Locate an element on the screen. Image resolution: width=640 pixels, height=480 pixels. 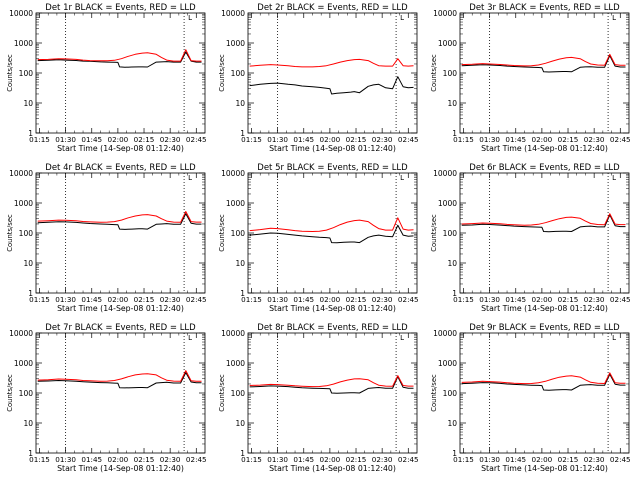
chart-title: Det 5r BLACK = Events, RED = LLD is located at coordinates (332, 168).